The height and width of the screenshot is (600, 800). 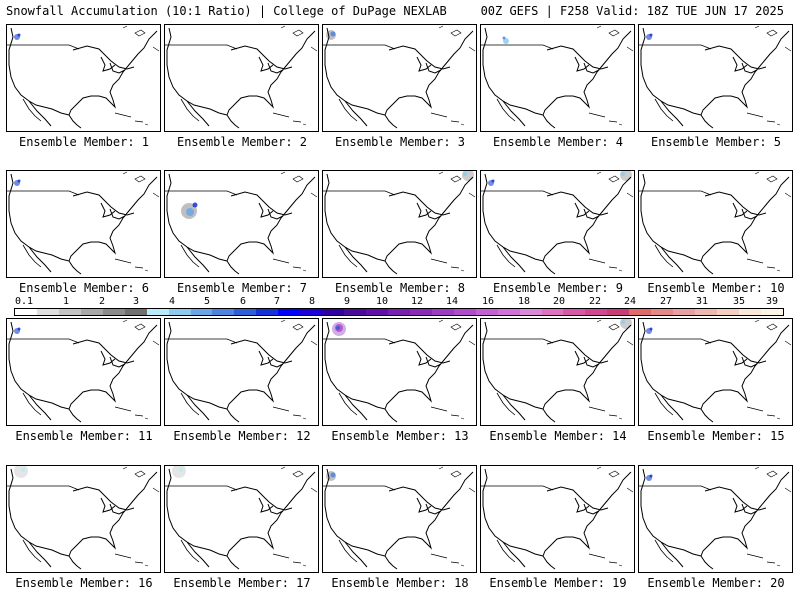 I want to click on colorbar-tick-label: 27, so click(x=666, y=301).